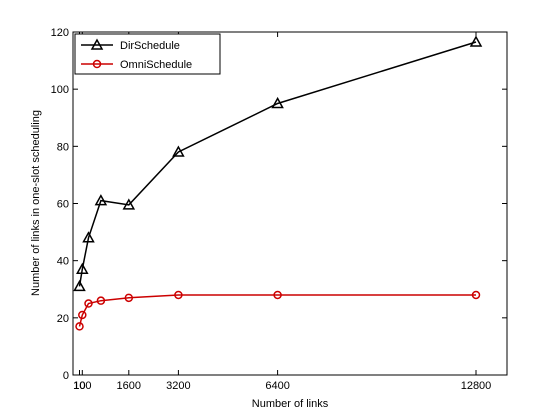 This screenshot has width=560, height=420. I want to click on y-tick-label: 120, so click(60, 33).